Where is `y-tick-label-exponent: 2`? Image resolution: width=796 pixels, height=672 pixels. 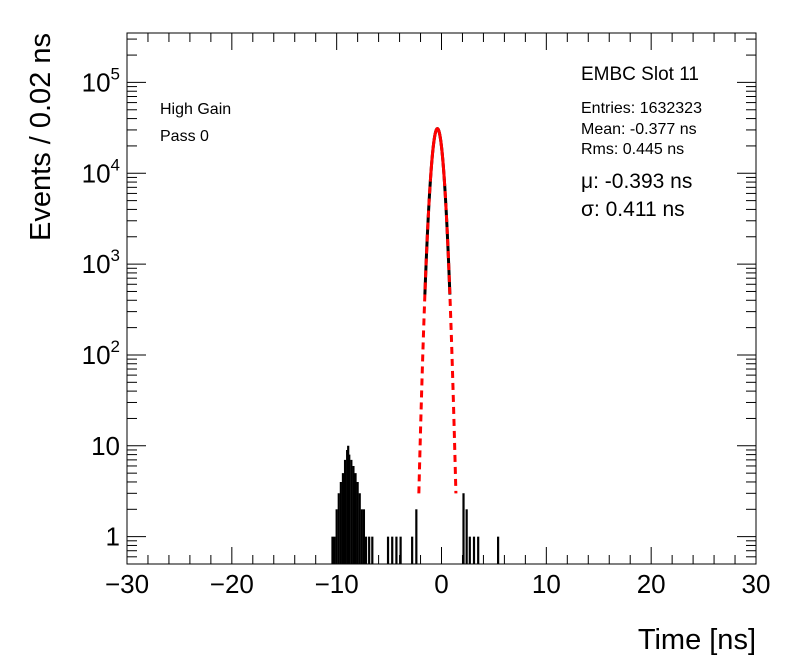 y-tick-label-exponent: 2 is located at coordinates (115, 346).